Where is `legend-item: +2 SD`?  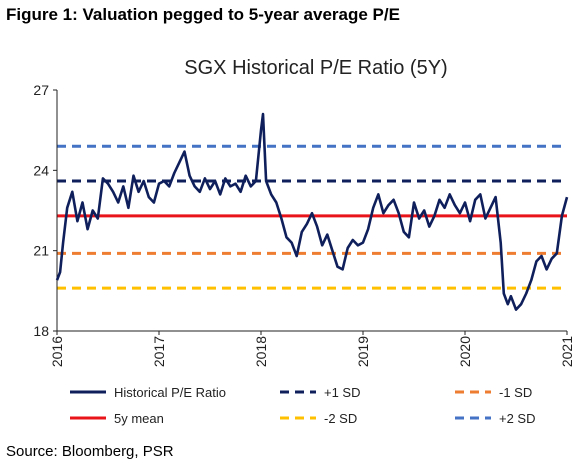 legend-item: +2 SD is located at coordinates (495, 418).